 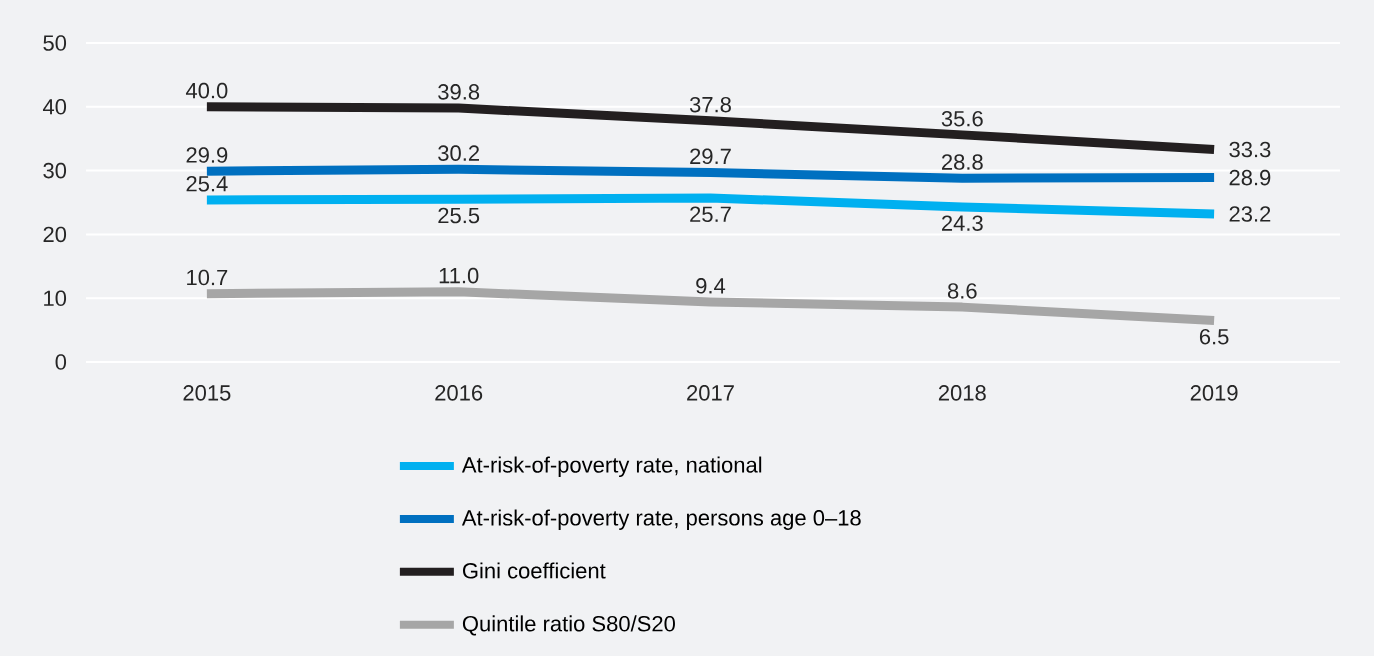 I want to click on data-label: 37.8, so click(x=710, y=104).